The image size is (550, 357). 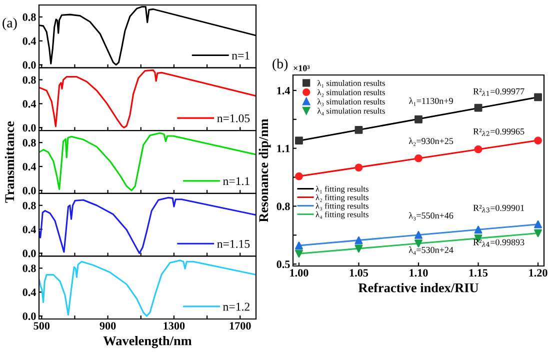 What do you see at coordinates (42, 326) in the screenshot?
I see `x-tick-label: 500` at bounding box center [42, 326].